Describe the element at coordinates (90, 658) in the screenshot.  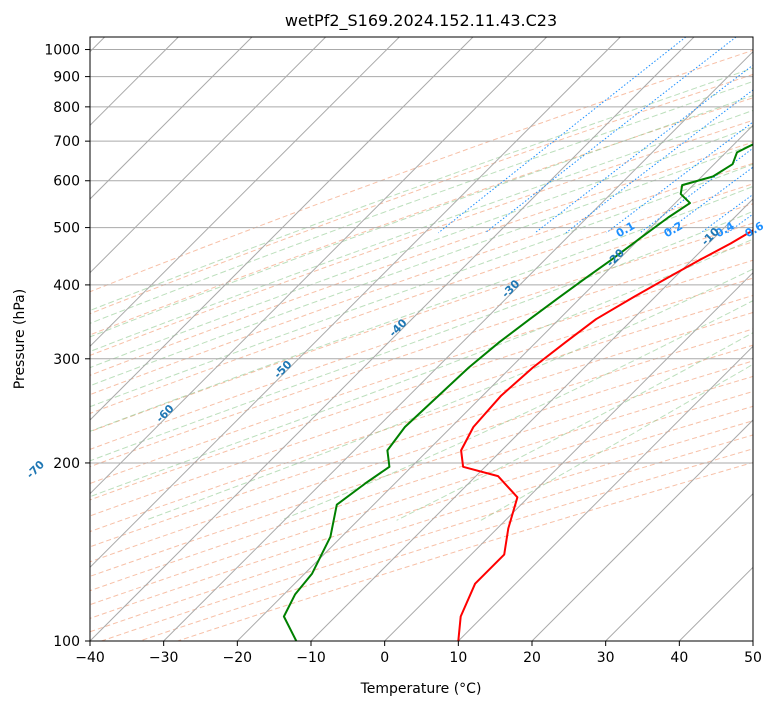
I see `x-tick-label: −40` at that location.